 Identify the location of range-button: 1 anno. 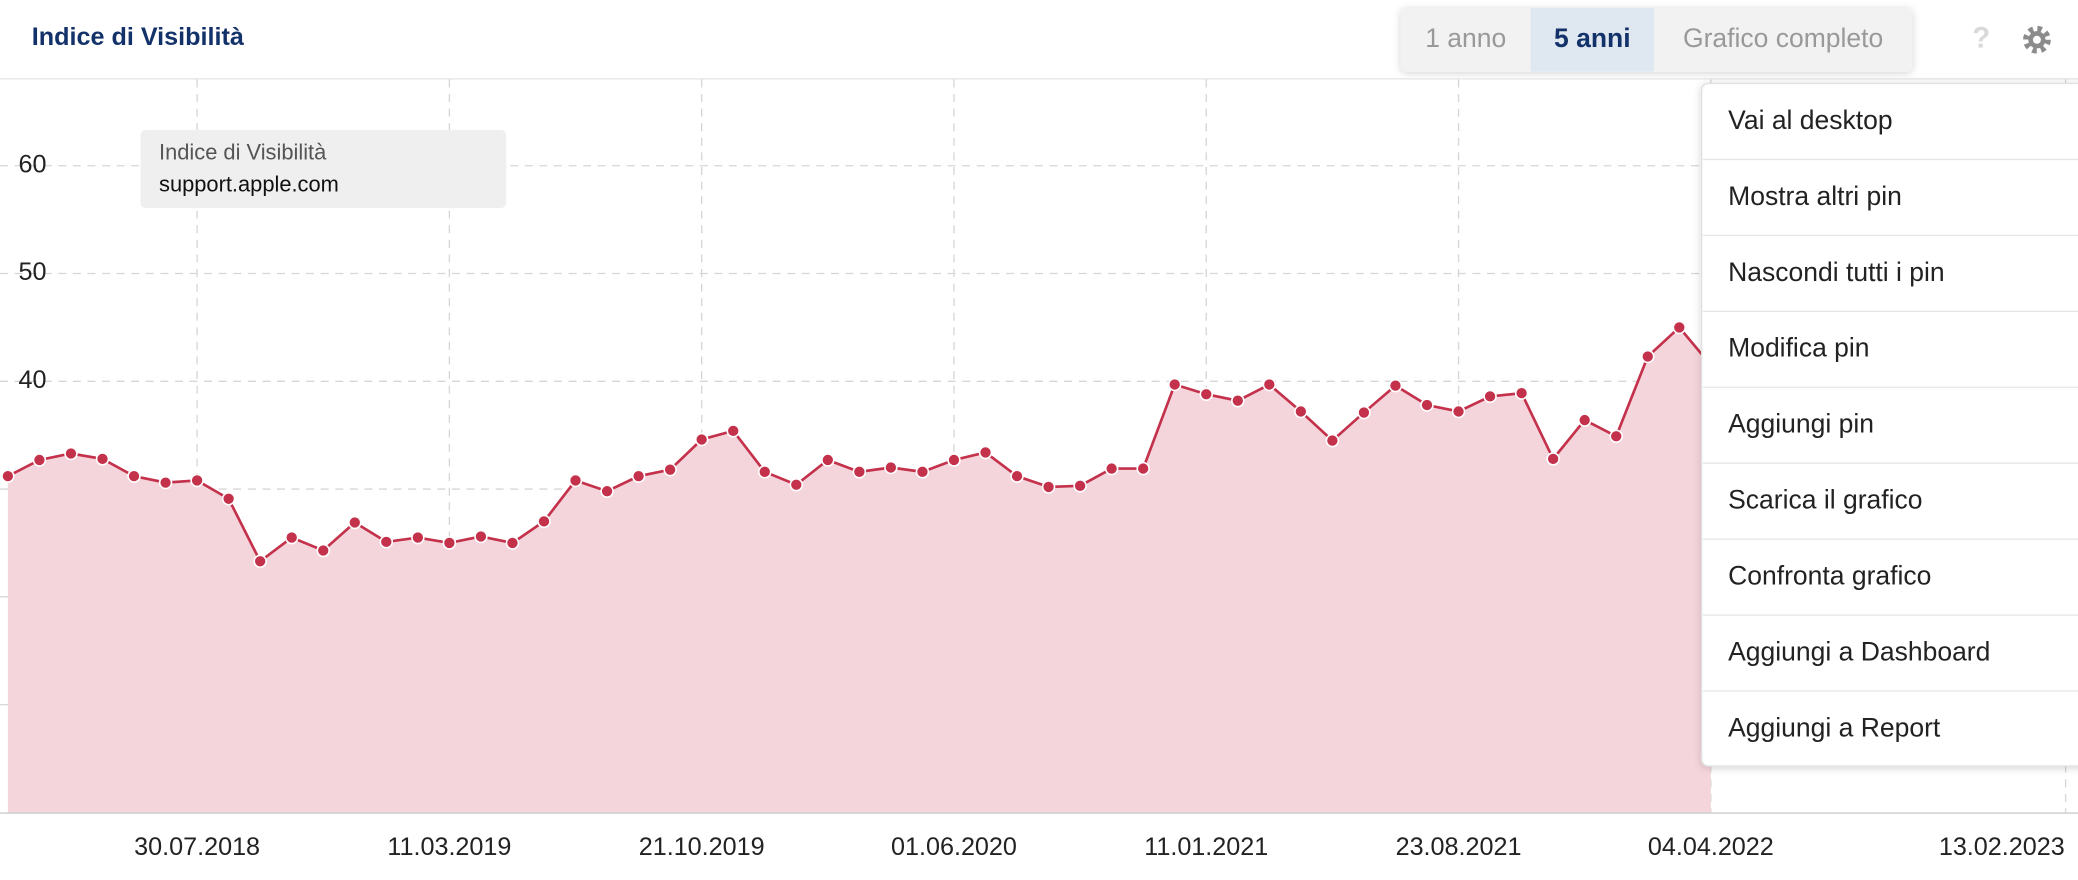
(1465, 38).